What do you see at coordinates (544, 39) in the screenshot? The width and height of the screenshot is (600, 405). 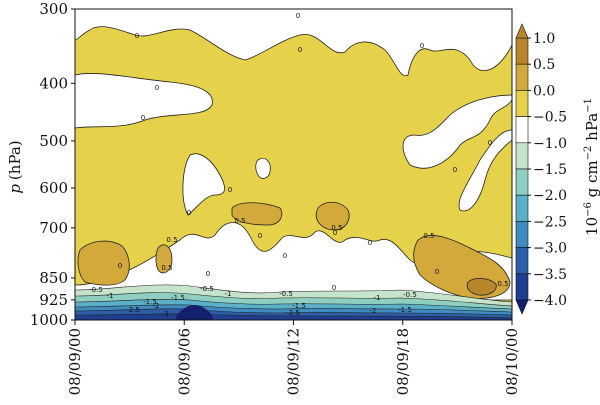 I see `colorbar-tick-label: 1.0` at bounding box center [544, 39].